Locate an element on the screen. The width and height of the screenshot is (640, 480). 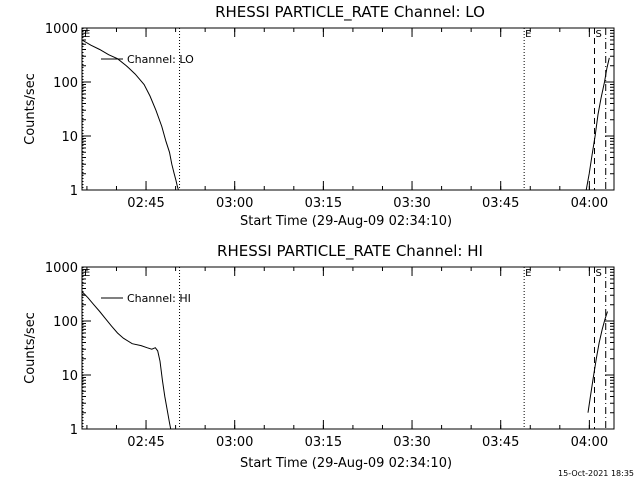
panel-hi-legend-label: Channel: HI is located at coordinates (159, 298).